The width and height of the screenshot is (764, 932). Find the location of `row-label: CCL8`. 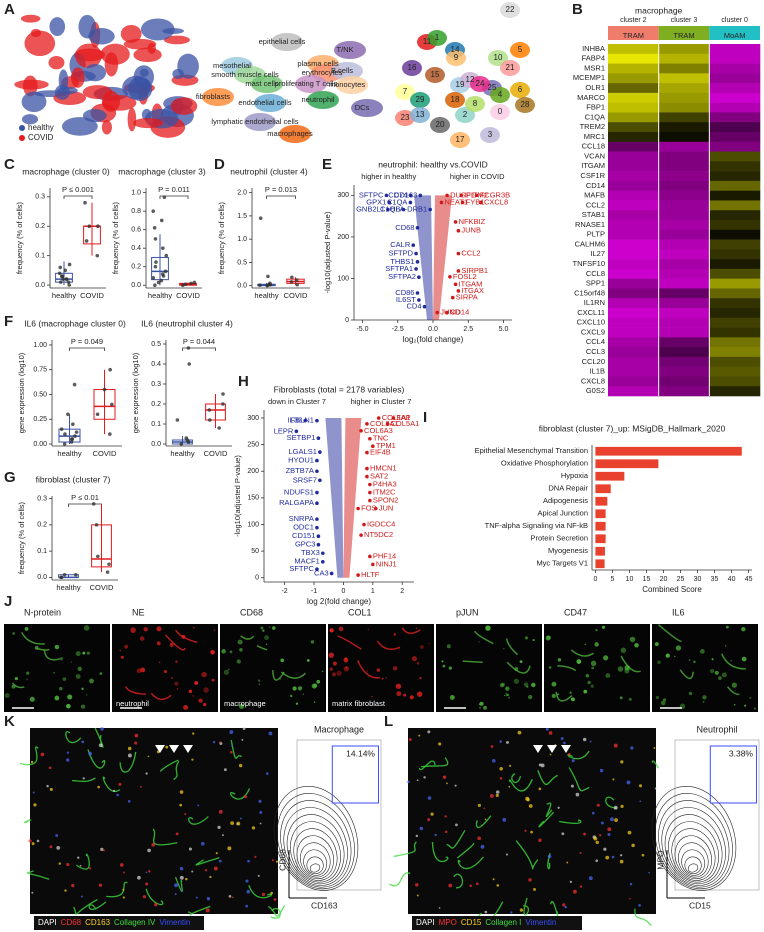

row-label: CCL8 is located at coordinates (595, 273).